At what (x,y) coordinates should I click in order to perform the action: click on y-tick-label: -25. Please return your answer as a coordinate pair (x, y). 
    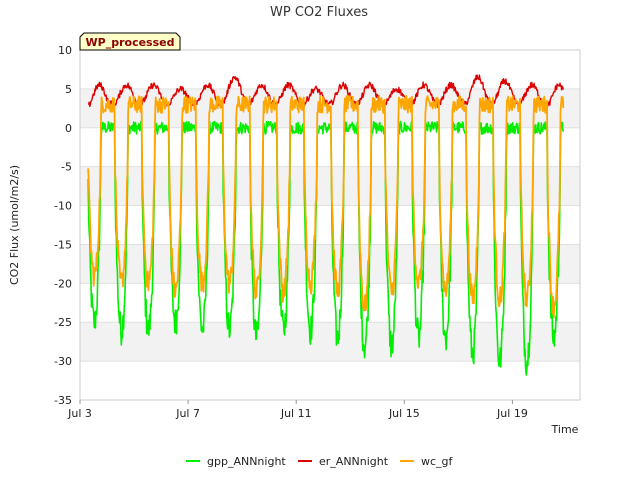
    Looking at the image, I should click on (63, 322).